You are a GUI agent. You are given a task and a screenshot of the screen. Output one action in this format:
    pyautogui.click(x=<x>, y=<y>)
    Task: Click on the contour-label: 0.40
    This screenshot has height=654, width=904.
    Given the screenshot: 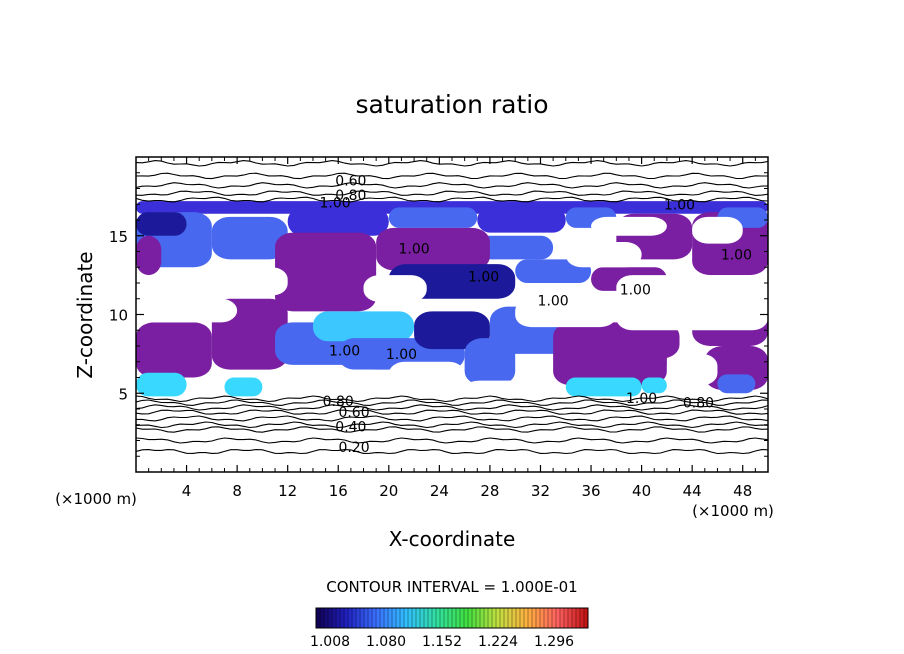 What is the action you would take?
    pyautogui.click(x=350, y=427)
    